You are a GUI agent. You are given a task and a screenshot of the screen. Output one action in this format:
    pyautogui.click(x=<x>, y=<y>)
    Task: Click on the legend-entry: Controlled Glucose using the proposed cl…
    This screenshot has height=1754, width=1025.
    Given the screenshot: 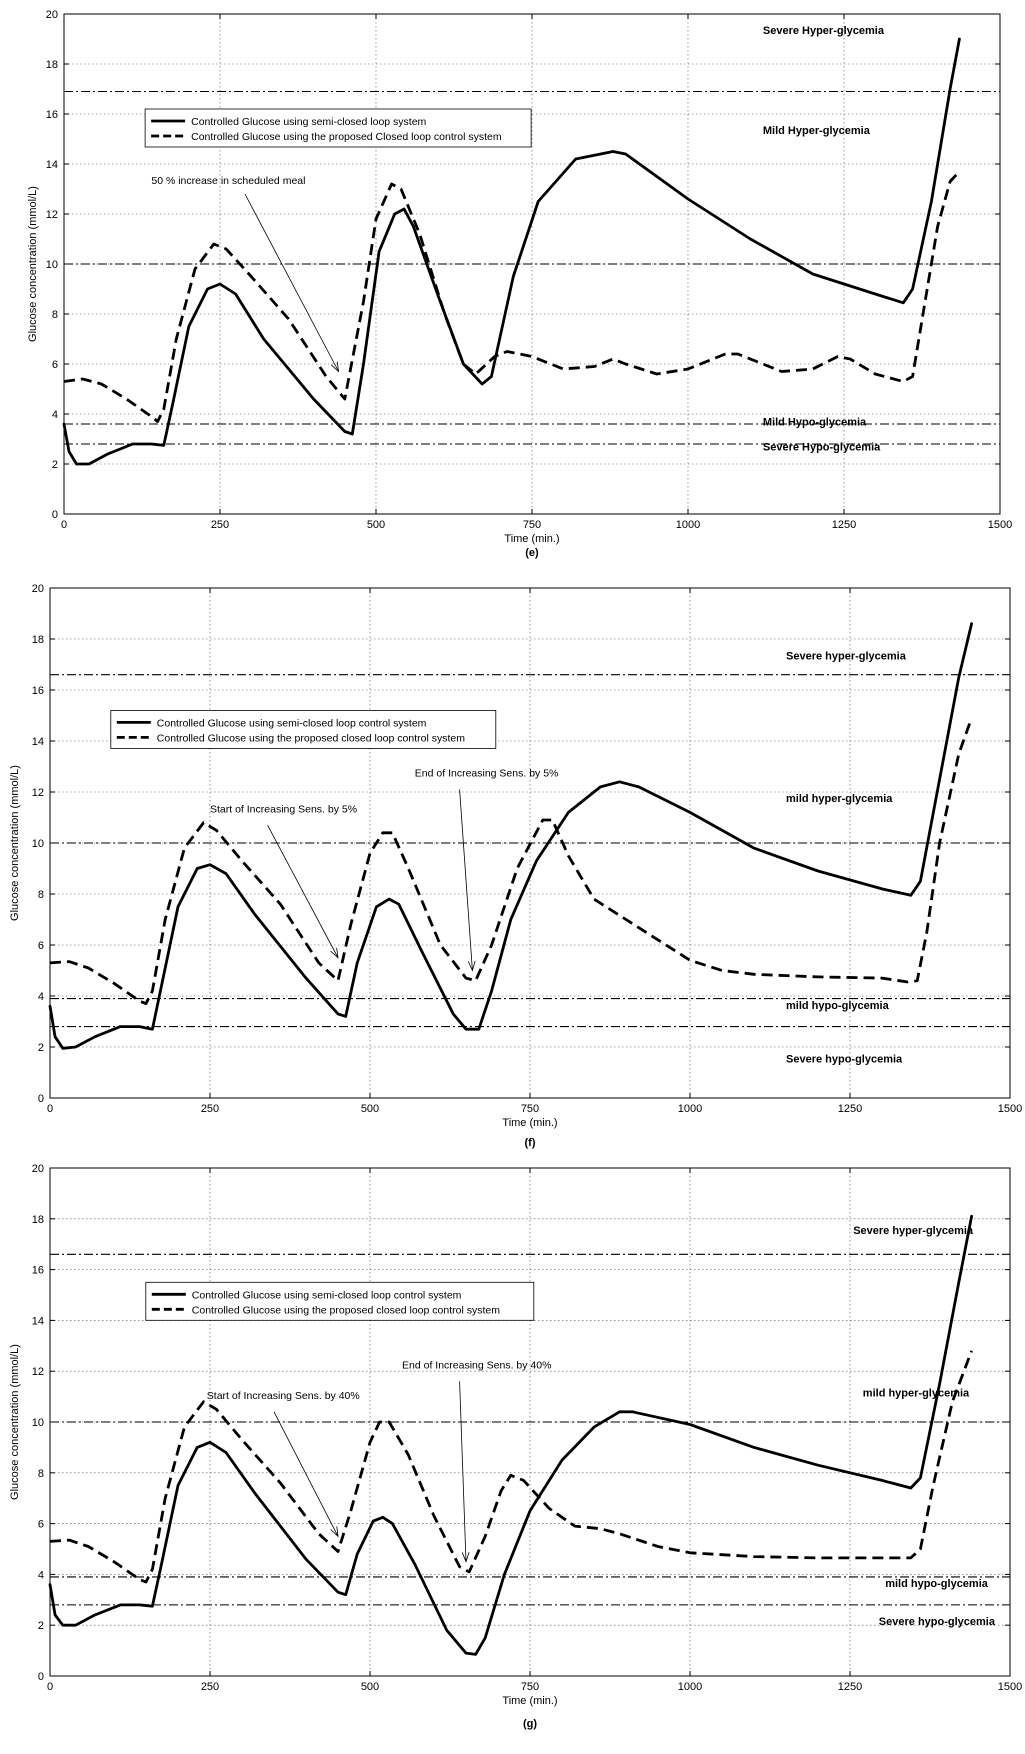 What is the action you would take?
    pyautogui.click(x=311, y=738)
    